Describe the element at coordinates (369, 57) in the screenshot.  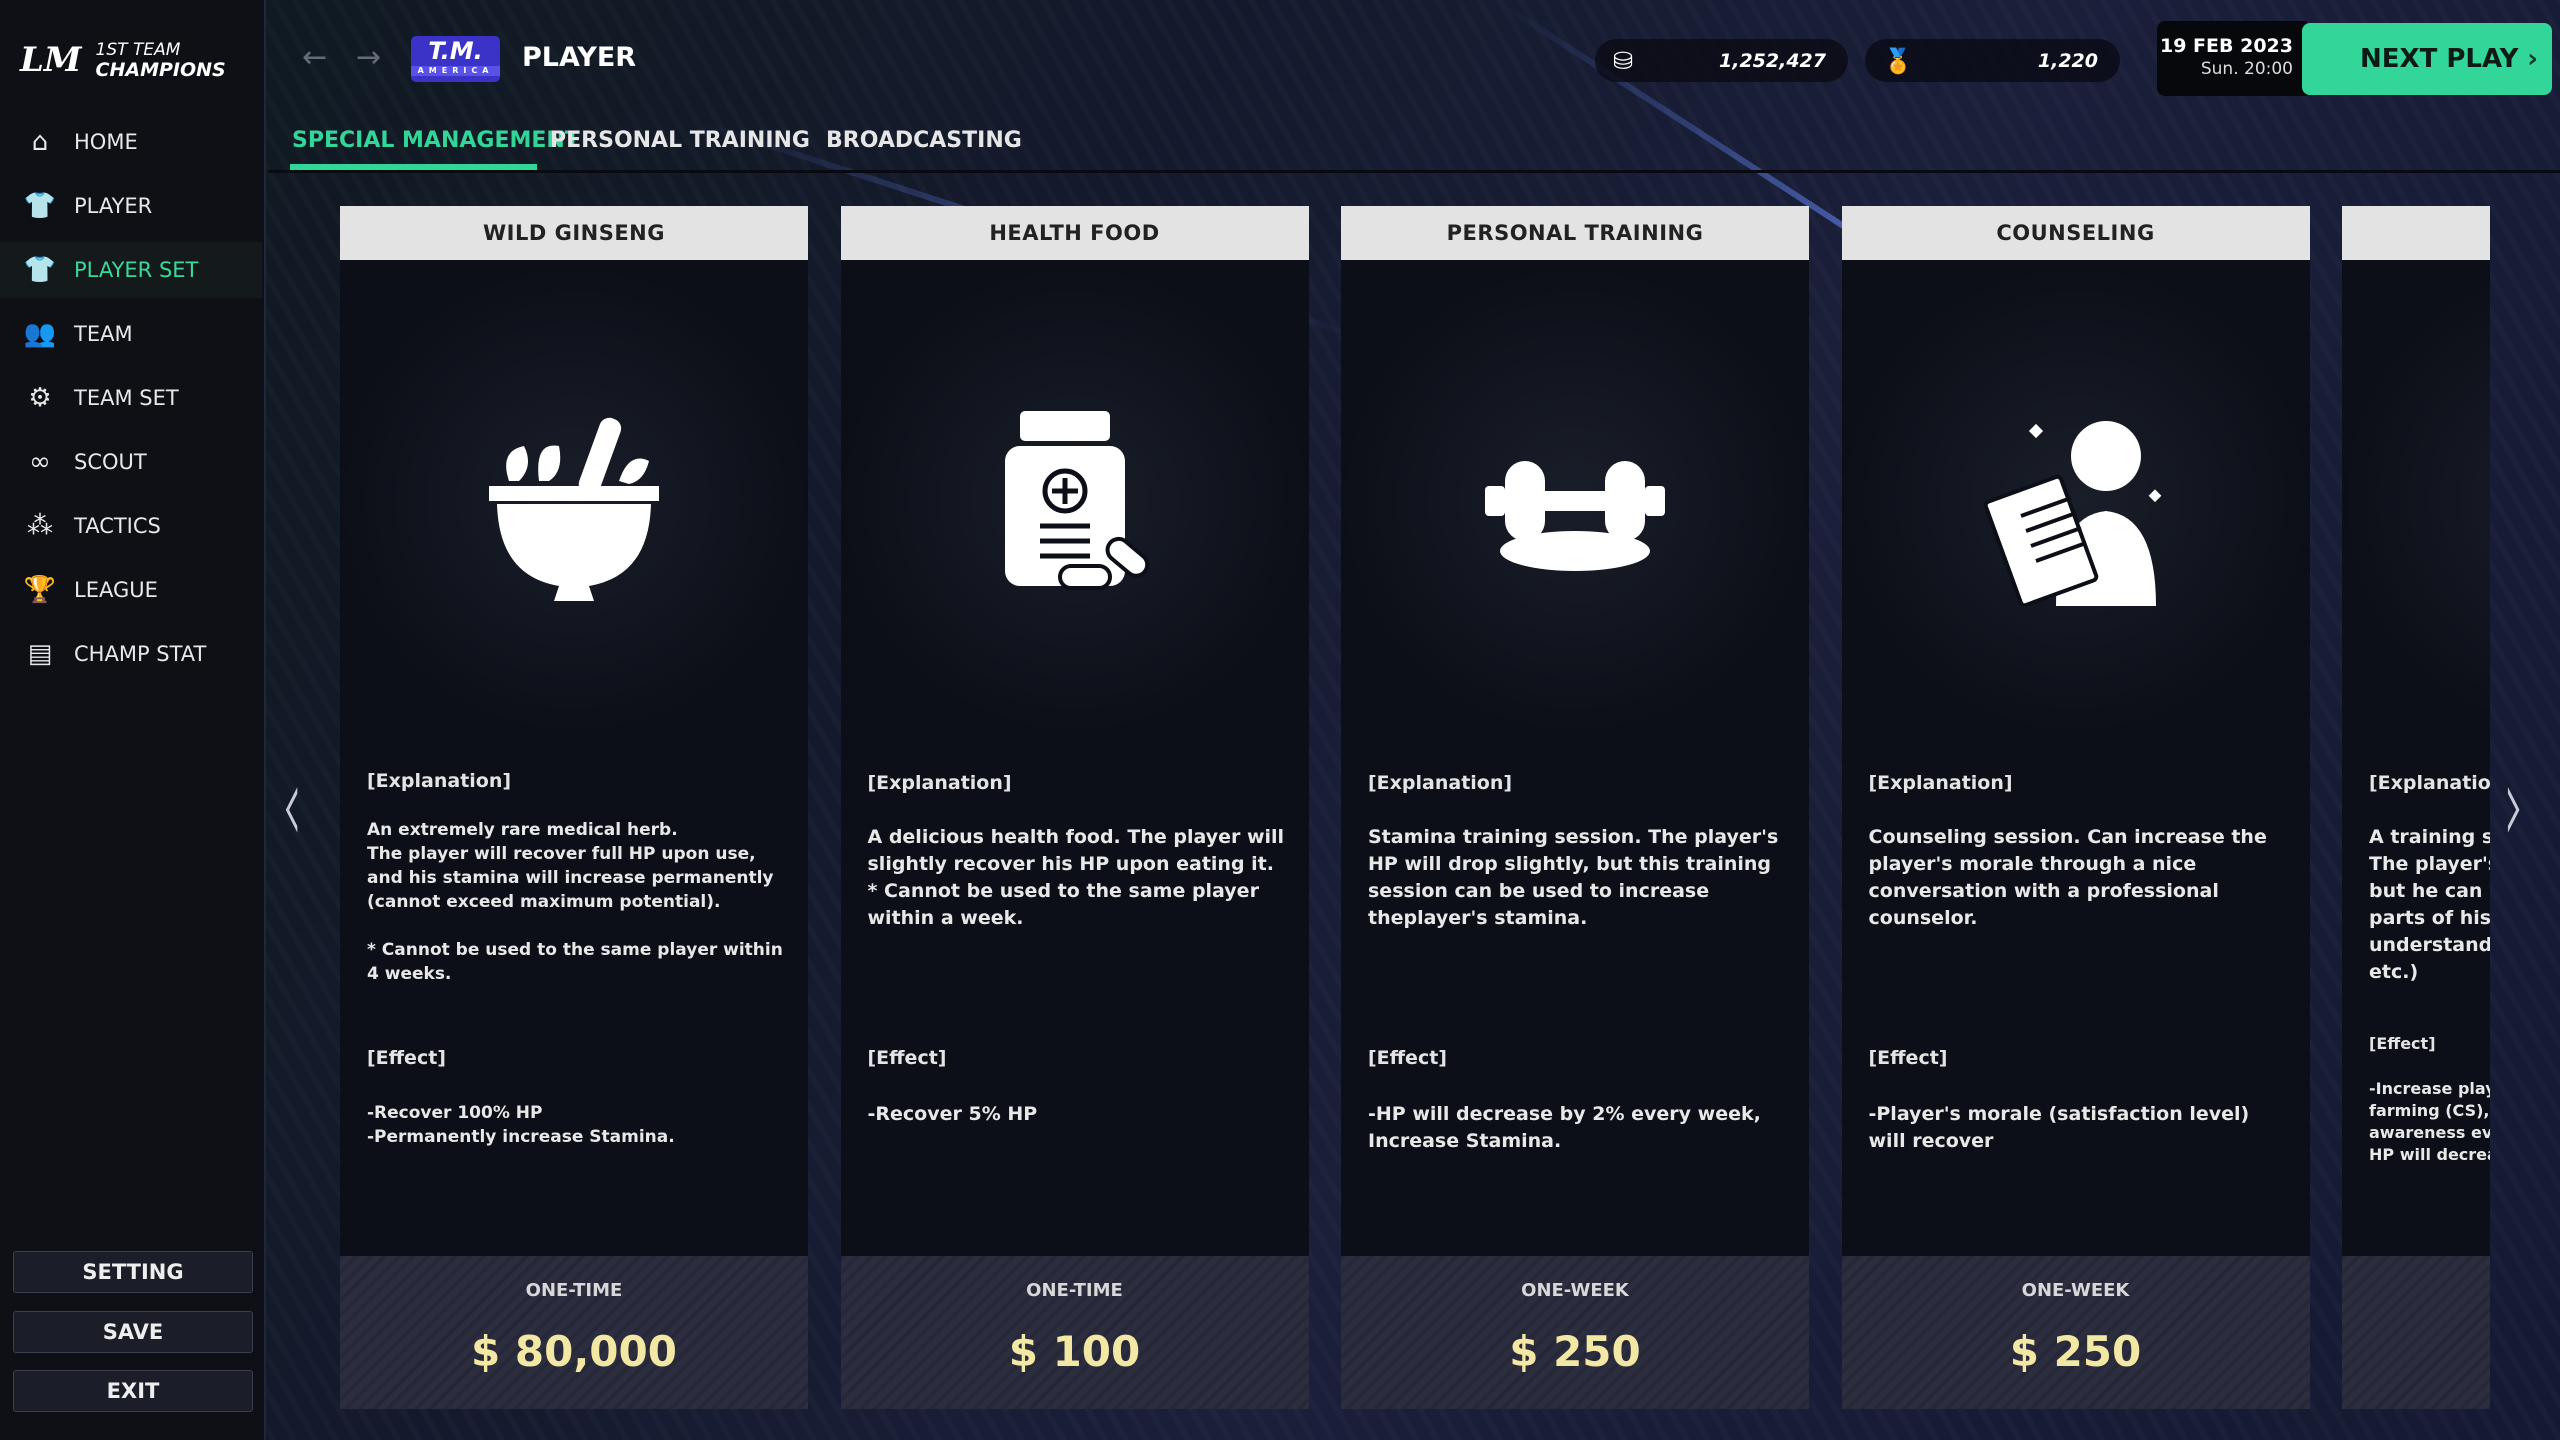
I see `forward-arrow-icon: →` at that location.